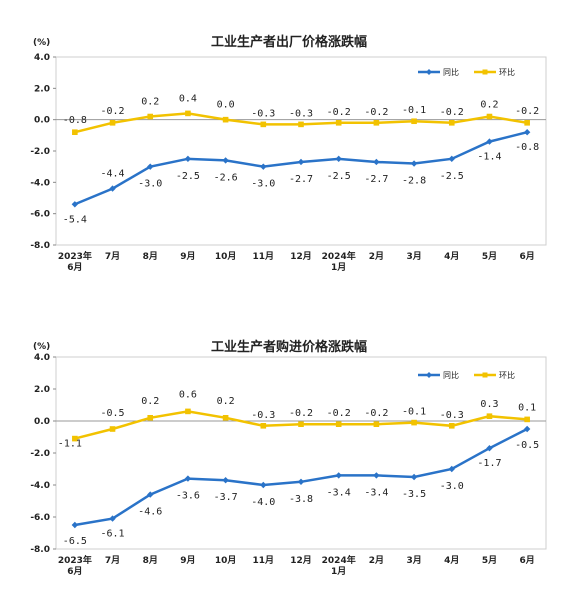  What do you see at coordinates (226, 497) in the screenshot?
I see `data-label: -3.7` at bounding box center [226, 497].